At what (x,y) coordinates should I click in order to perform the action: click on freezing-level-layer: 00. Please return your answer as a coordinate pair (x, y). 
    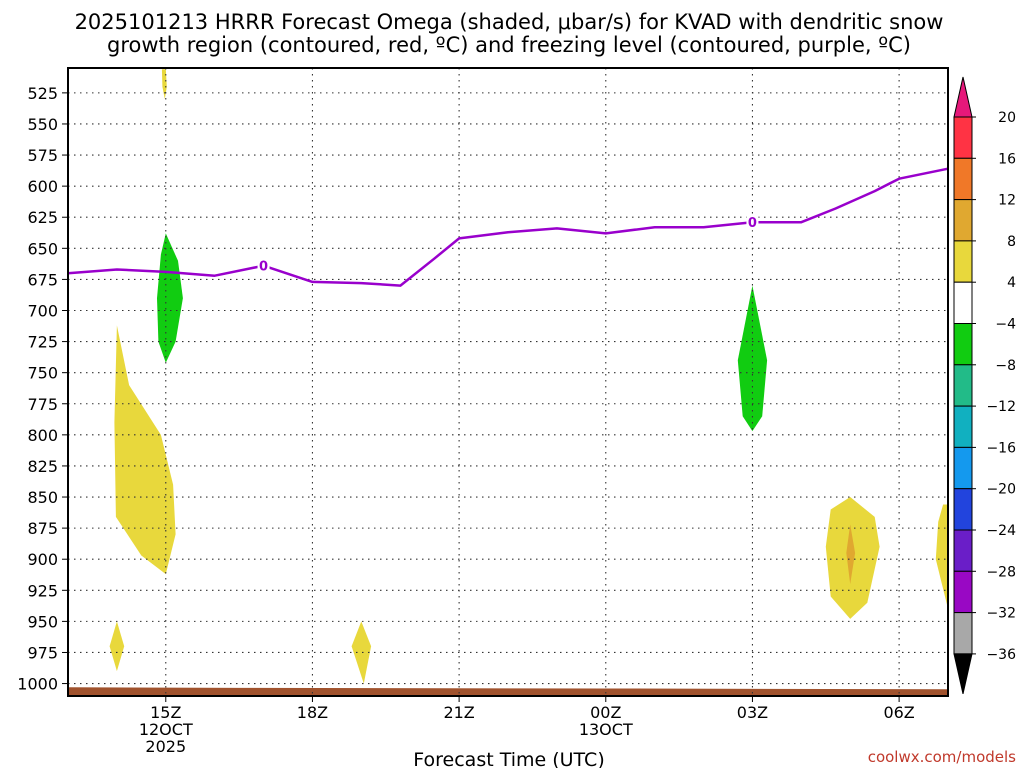
    Looking at the image, I should click on (508, 227).